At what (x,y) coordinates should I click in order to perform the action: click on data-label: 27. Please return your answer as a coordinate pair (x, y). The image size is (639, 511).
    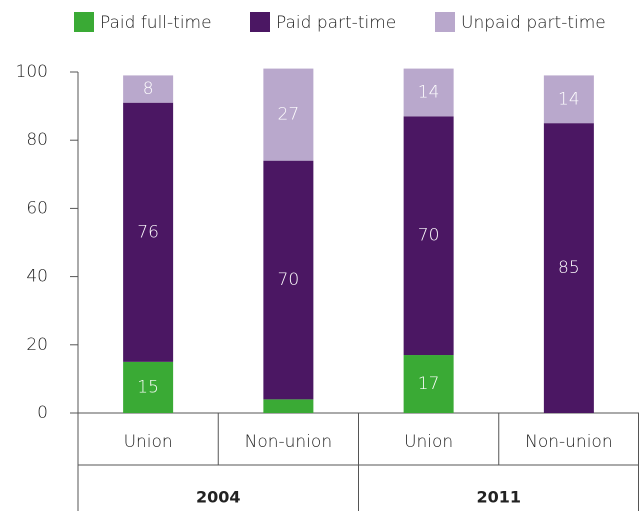
    Looking at the image, I should click on (289, 115).